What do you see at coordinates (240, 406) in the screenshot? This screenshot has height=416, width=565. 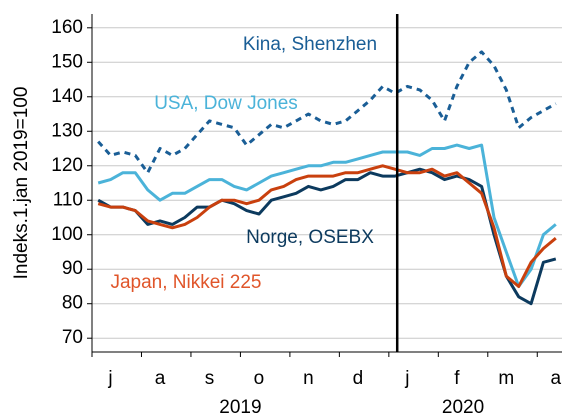 I see `year-label: 2019` at bounding box center [240, 406].